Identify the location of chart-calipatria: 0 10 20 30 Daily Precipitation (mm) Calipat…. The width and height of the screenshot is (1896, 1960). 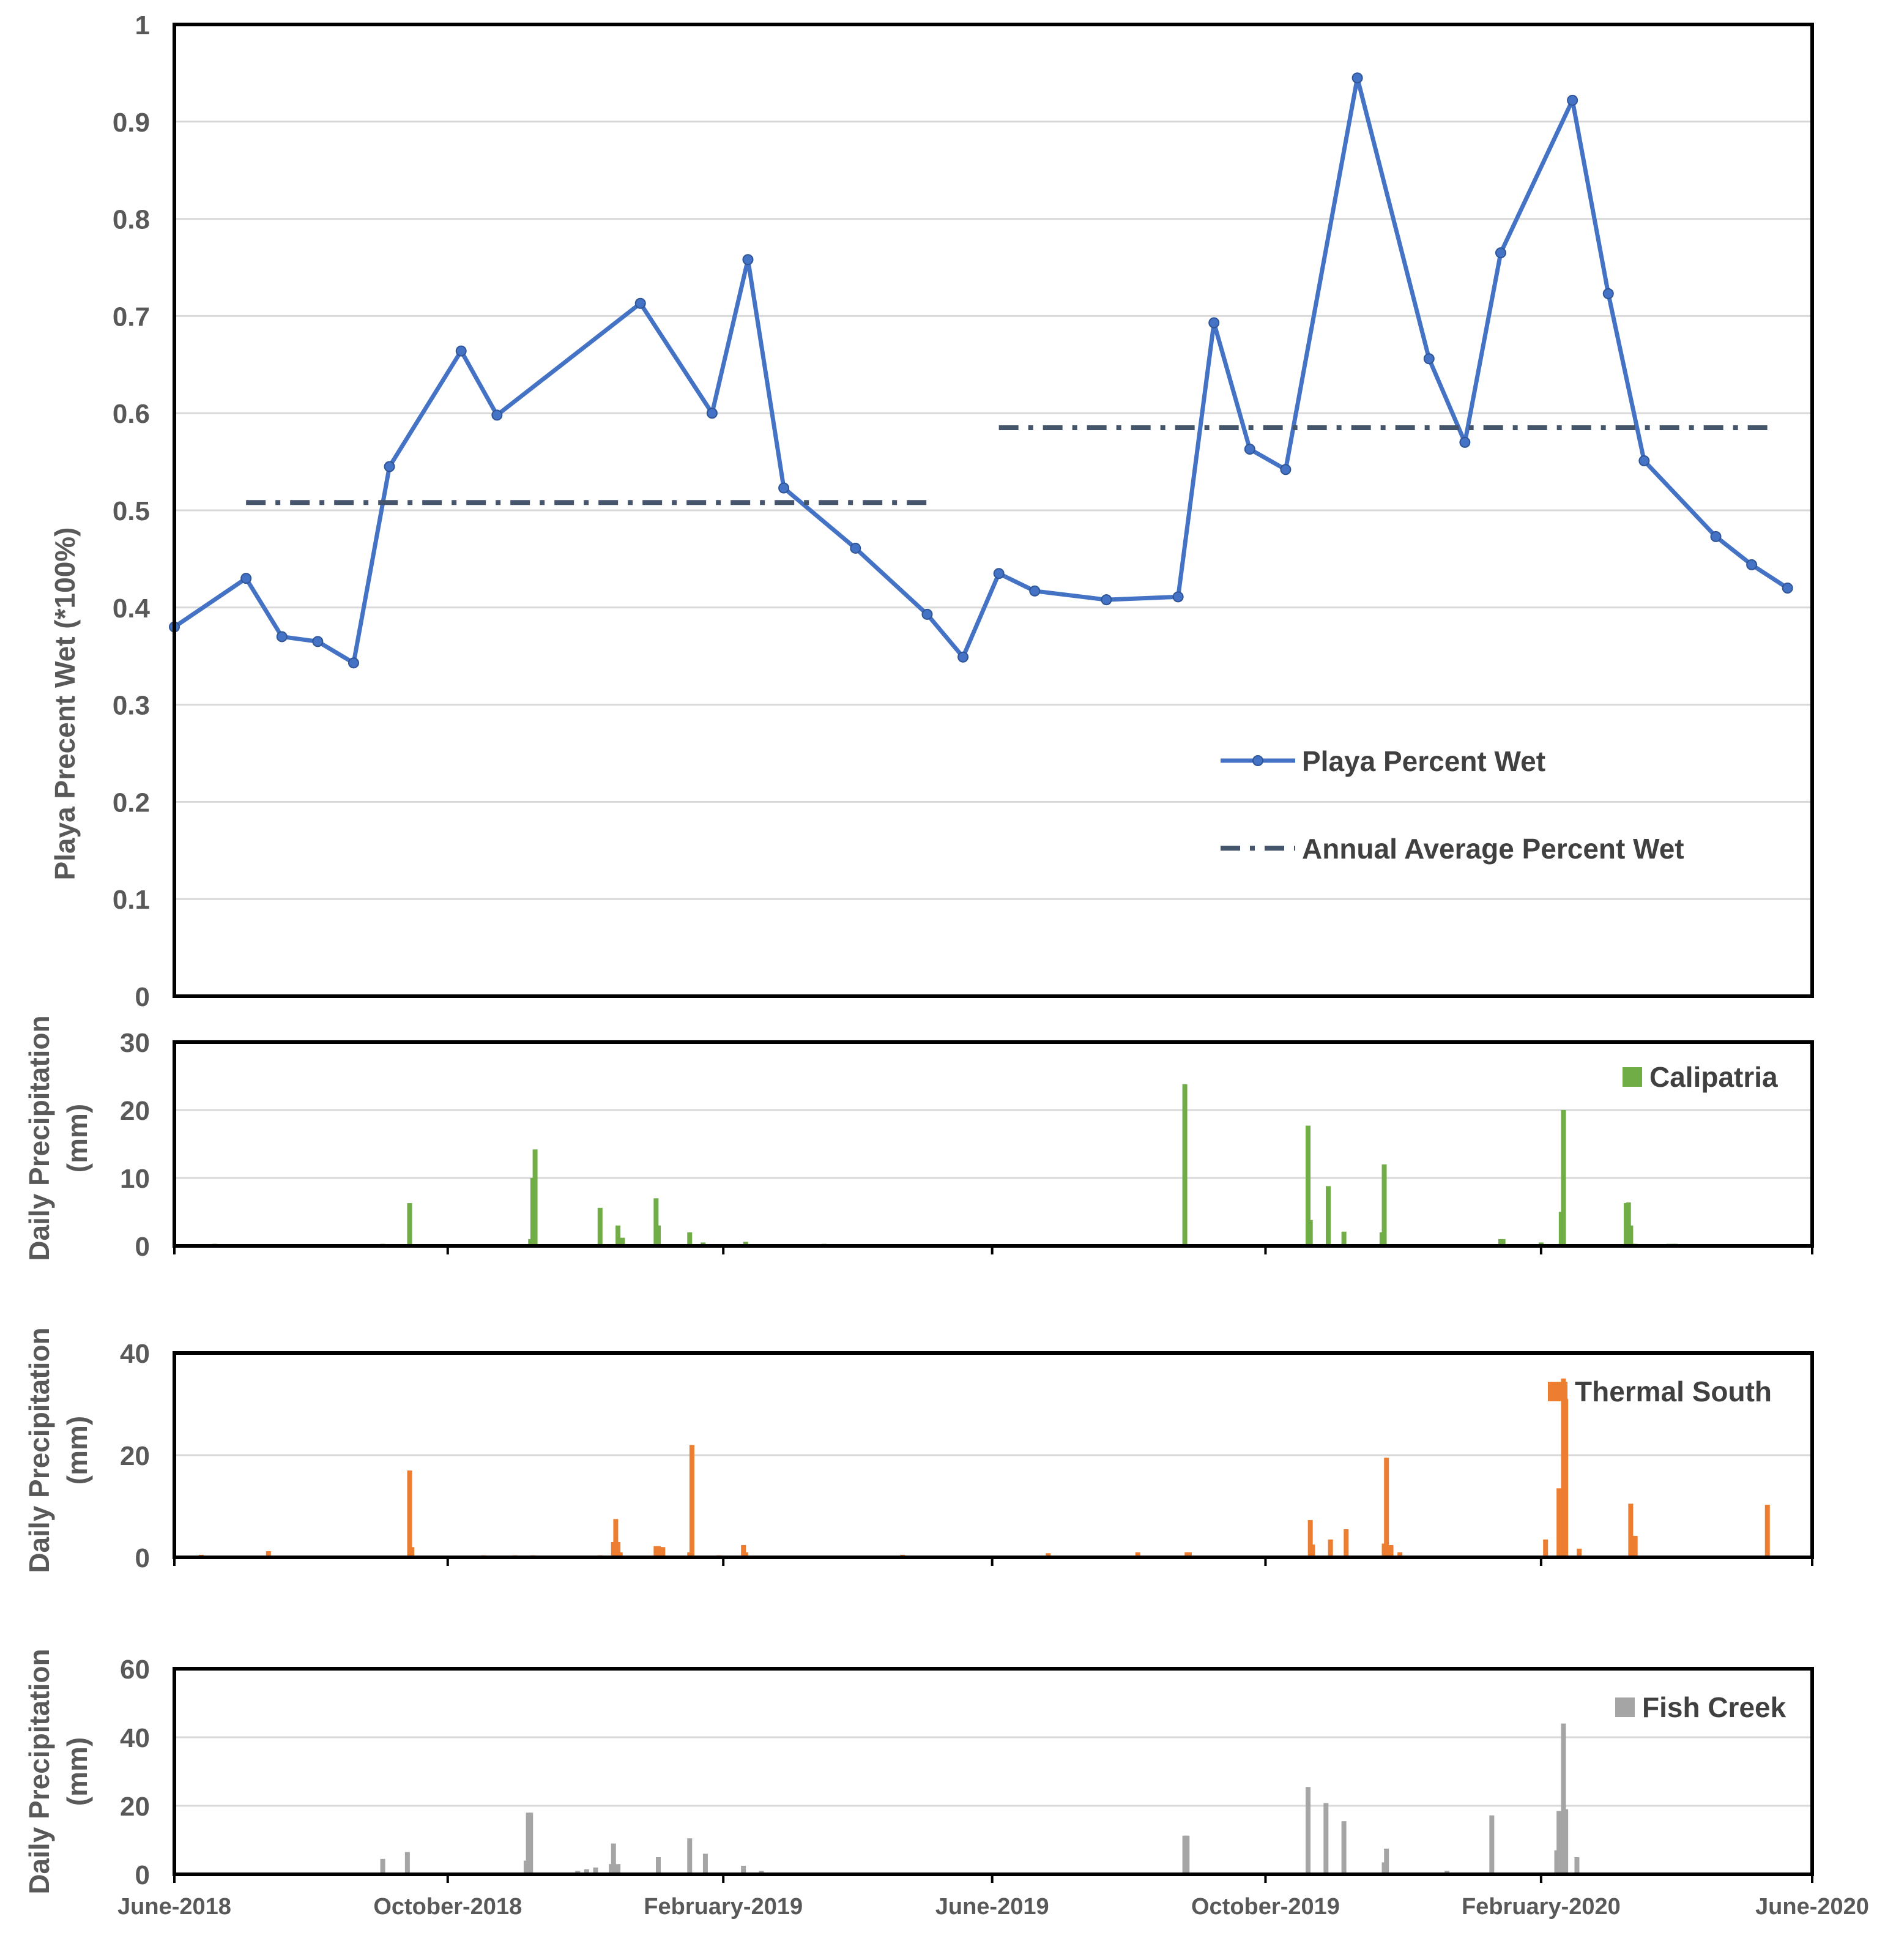
(919, 1138).